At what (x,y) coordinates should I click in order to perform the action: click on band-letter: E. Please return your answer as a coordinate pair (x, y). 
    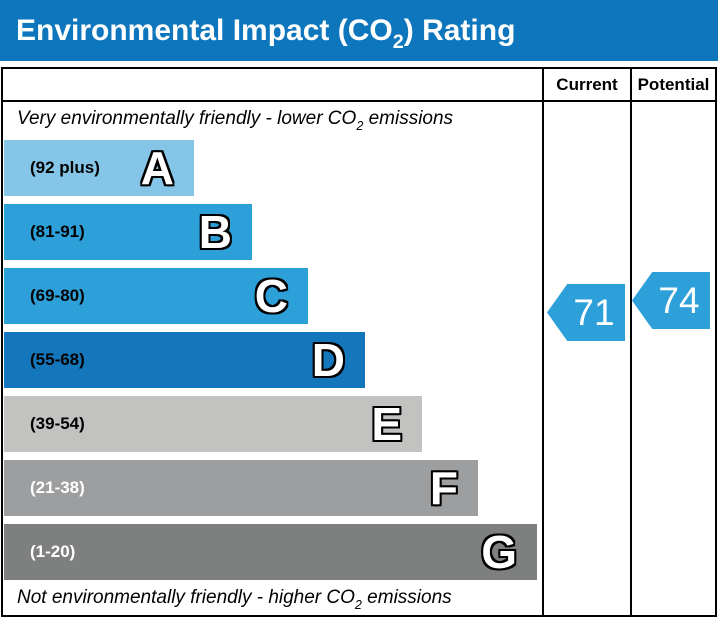
    Looking at the image, I should click on (386, 424).